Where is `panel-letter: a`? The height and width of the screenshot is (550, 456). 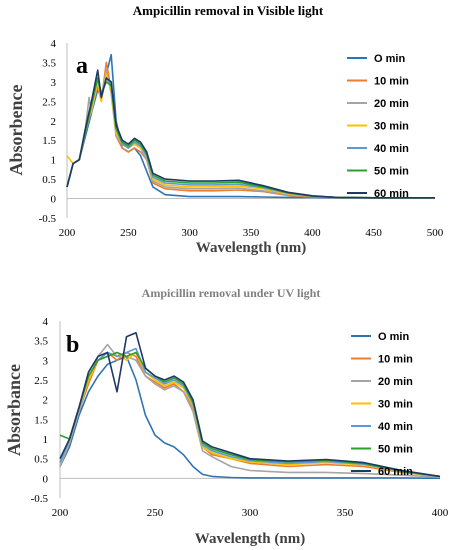 panel-letter: a is located at coordinates (82, 66).